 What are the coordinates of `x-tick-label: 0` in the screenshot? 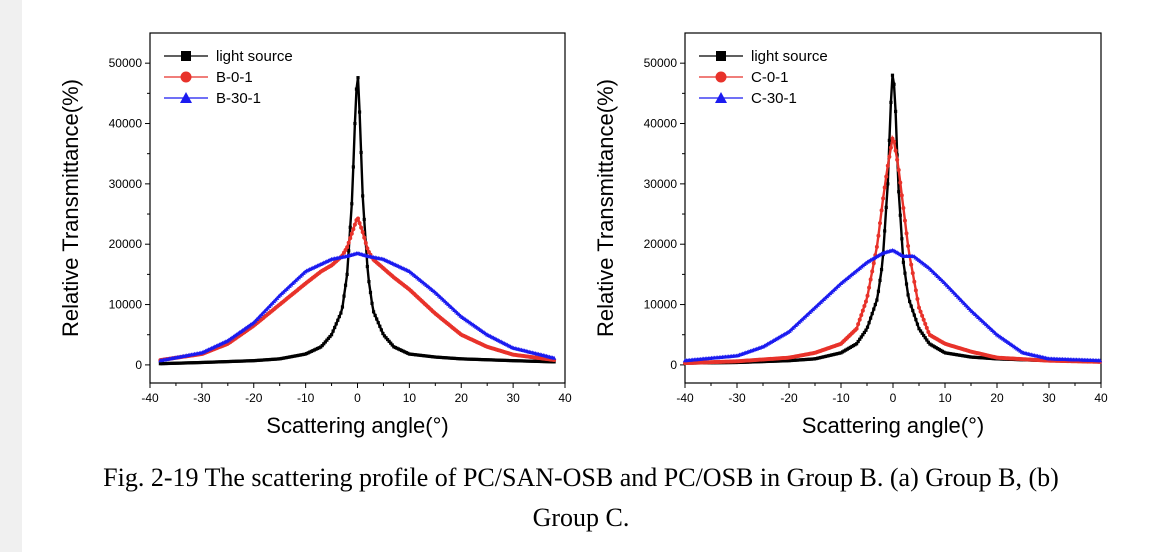 It's located at (357, 398).